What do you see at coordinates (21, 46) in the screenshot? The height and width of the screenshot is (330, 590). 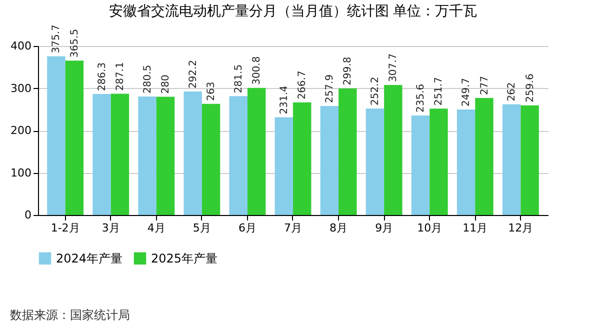 I see `y-tick-label: 400` at bounding box center [21, 46].